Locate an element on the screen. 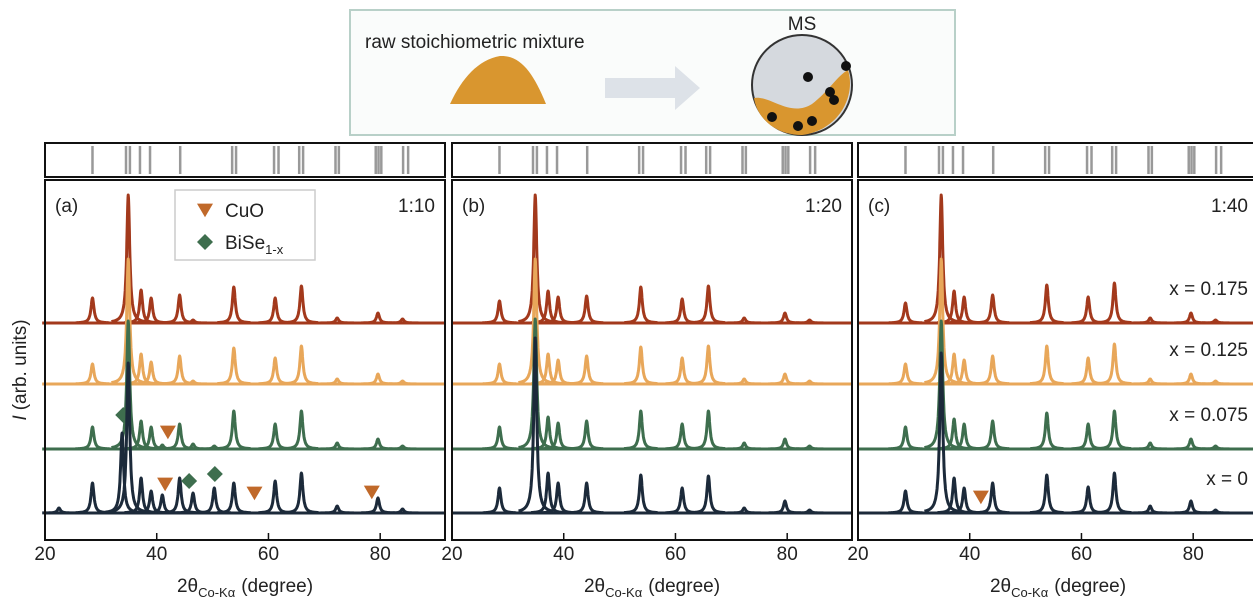 The height and width of the screenshot is (604, 1253). x-tick-label: 20 is located at coordinates (451, 554).